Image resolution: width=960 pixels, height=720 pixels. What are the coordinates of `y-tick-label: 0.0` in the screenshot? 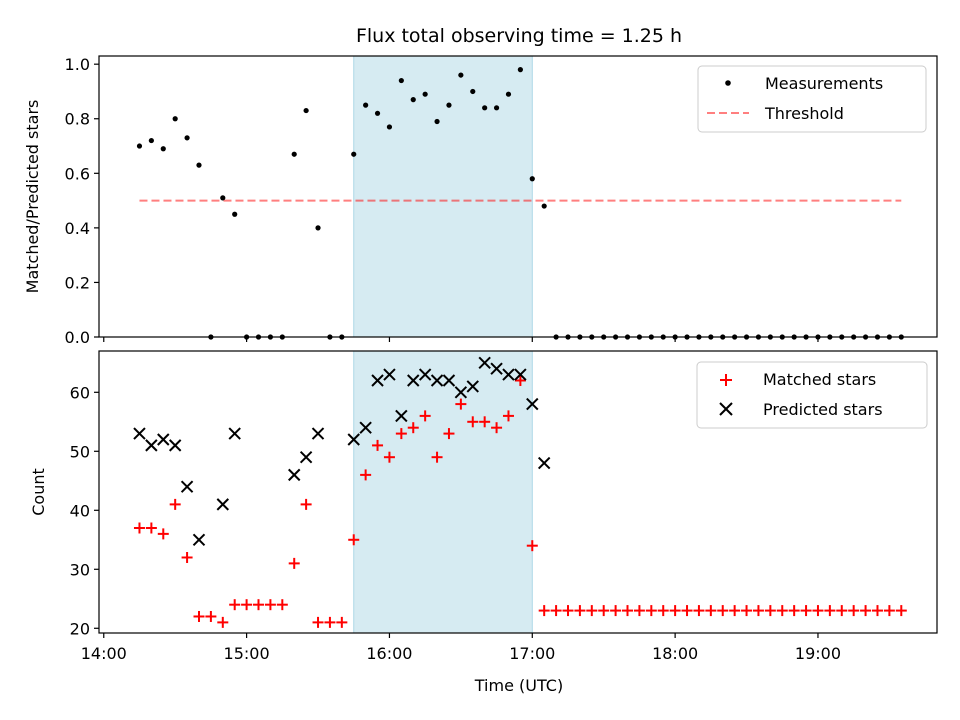 It's located at (77, 337).